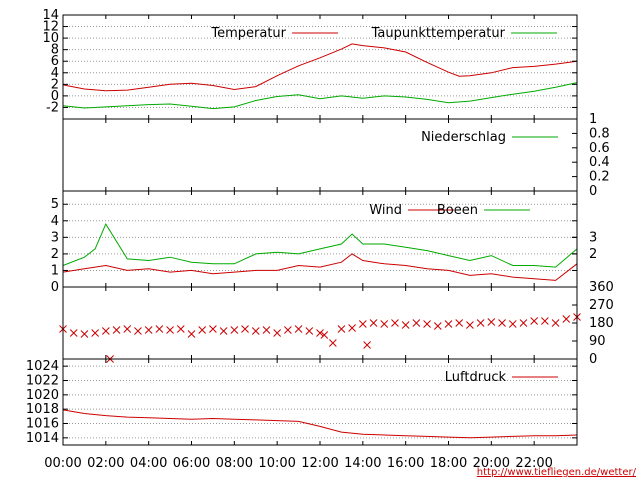 This screenshot has height=480, width=640. What do you see at coordinates (593, 119) in the screenshot?
I see `y-tick-label-right: 1` at bounding box center [593, 119].